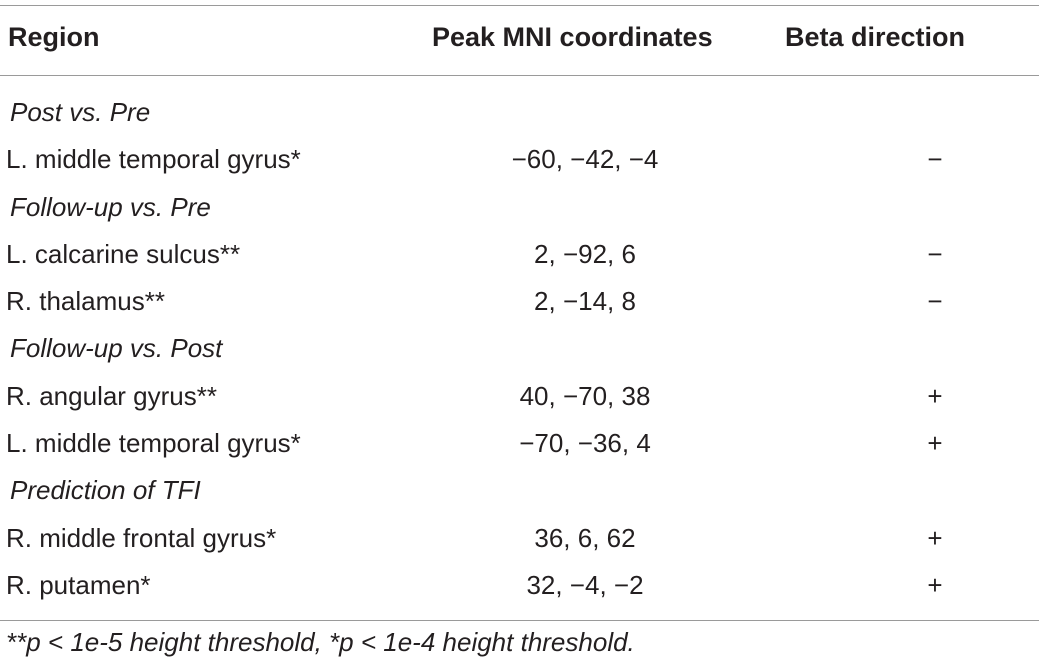 This screenshot has height=670, width=1039. What do you see at coordinates (519, 538) in the screenshot?
I see `table-row: R. middle frontal gyrus* 36, 6, 62 +` at bounding box center [519, 538].